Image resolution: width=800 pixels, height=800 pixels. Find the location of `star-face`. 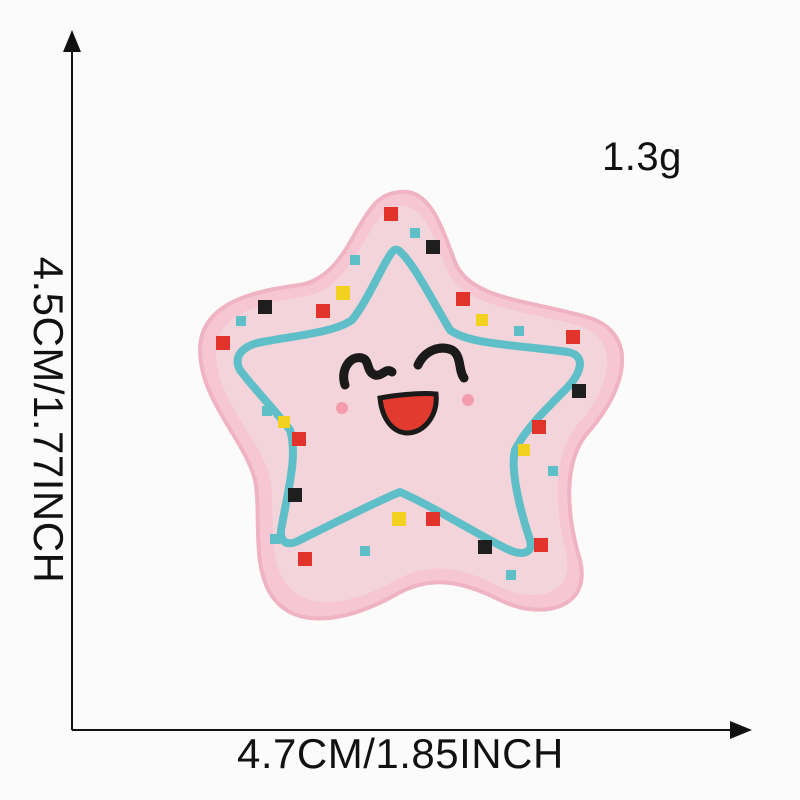

star-face is located at coordinates (405, 389).